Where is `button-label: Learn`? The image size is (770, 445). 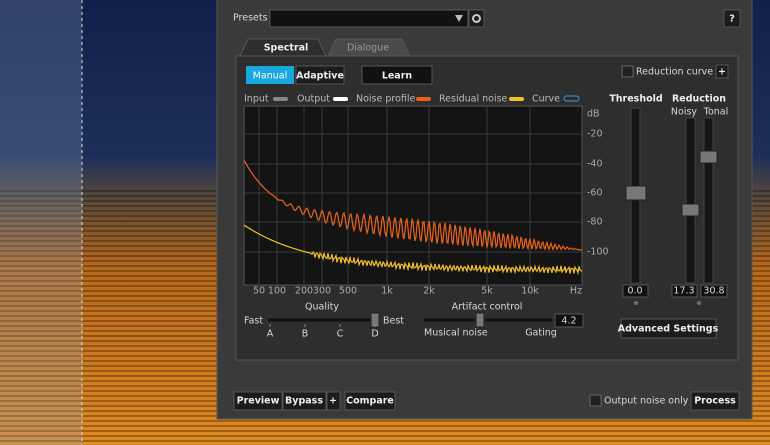 button-label: Learn is located at coordinates (397, 76).